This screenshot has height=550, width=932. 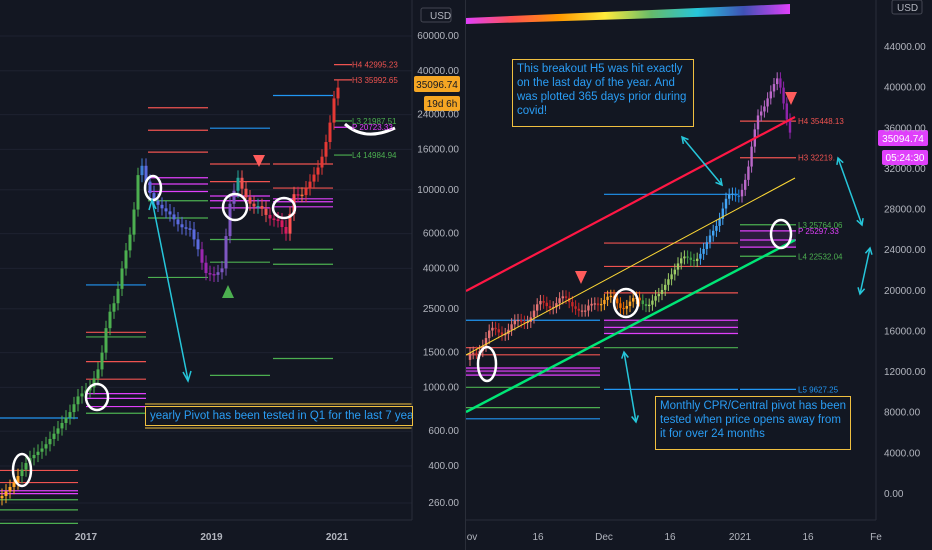 I want to click on right-yellow-channel-line, so click(x=630, y=266).